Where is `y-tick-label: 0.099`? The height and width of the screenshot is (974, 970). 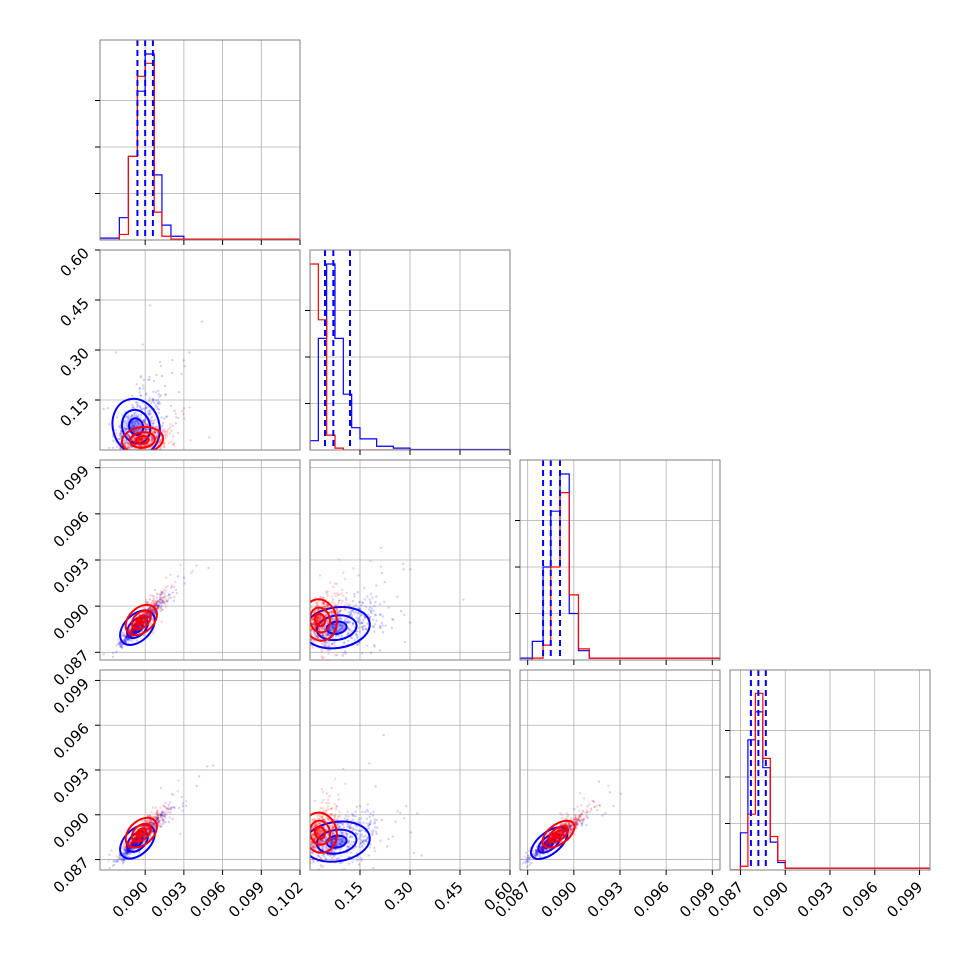 y-tick-label: 0.099 is located at coordinates (71, 483).